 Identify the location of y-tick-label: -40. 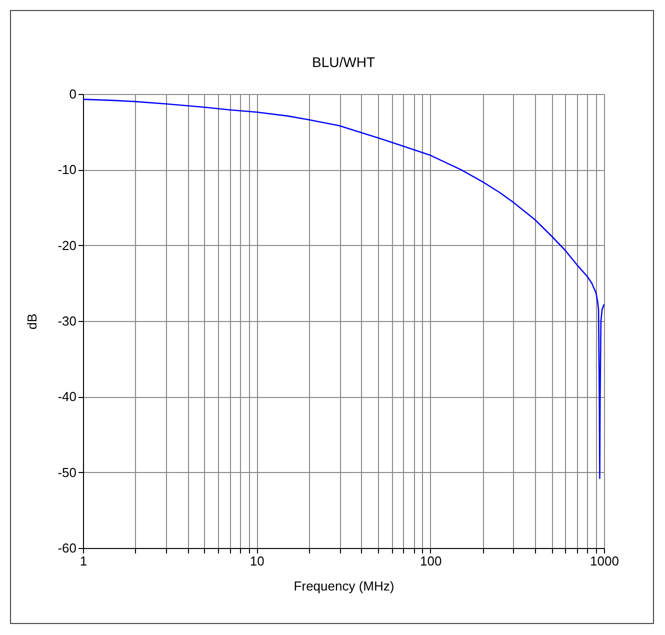
(67, 396).